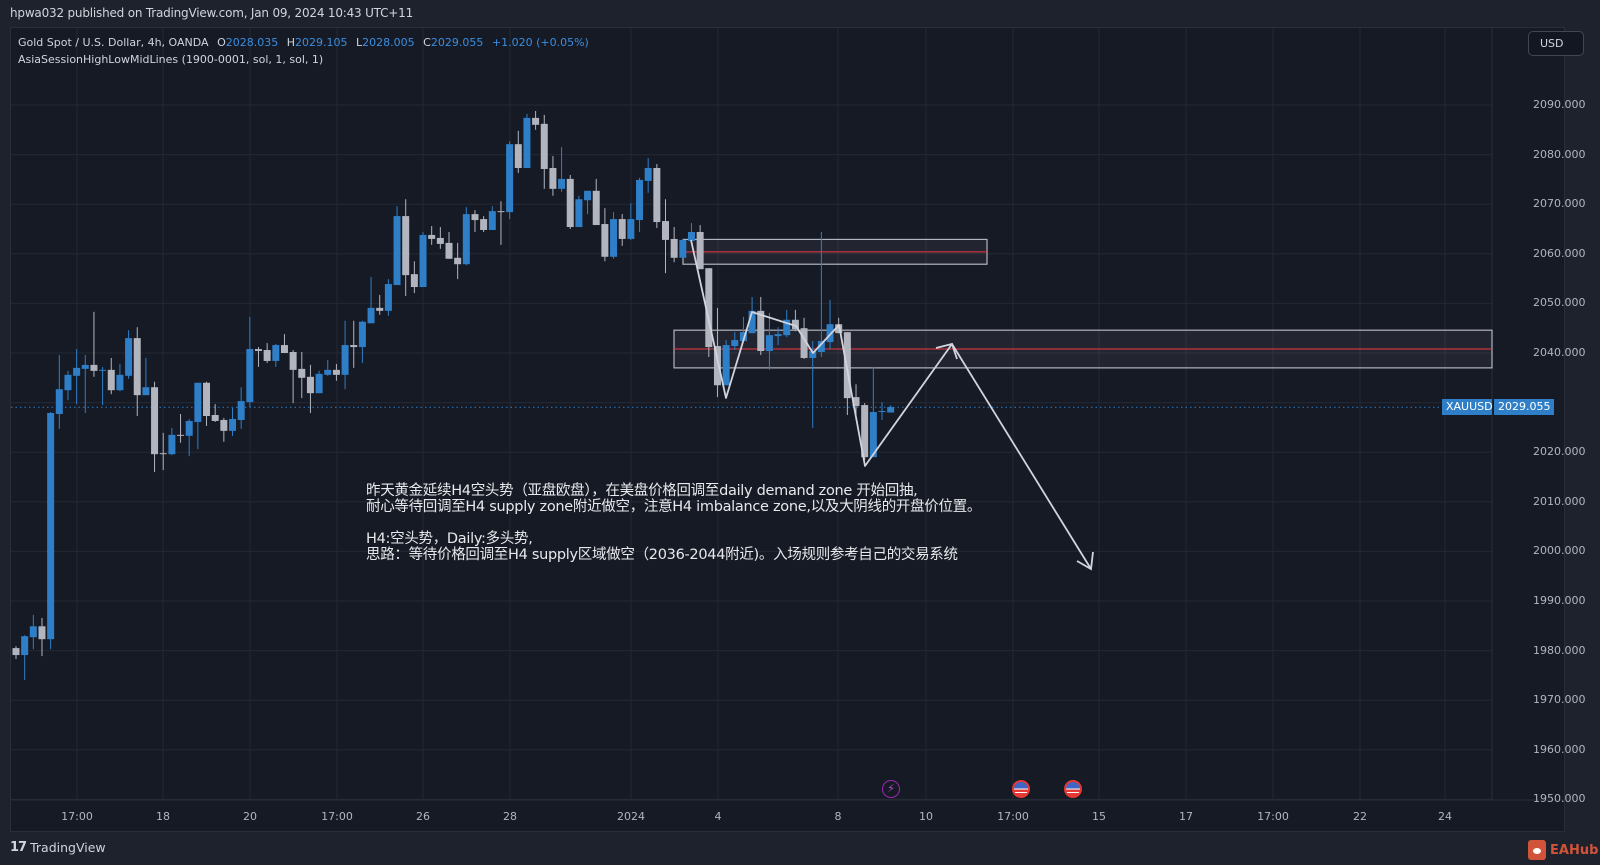  I want to click on time-tick-label: 15, so click(1099, 816).